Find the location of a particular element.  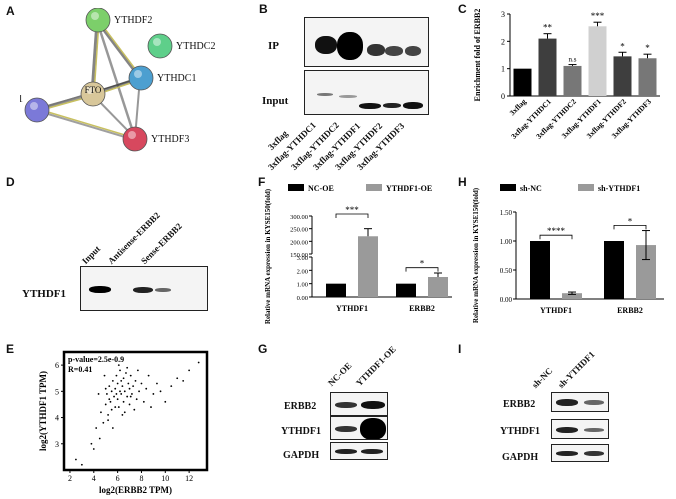

chart-c-sig-2: n.s is located at coordinates (573, 60).